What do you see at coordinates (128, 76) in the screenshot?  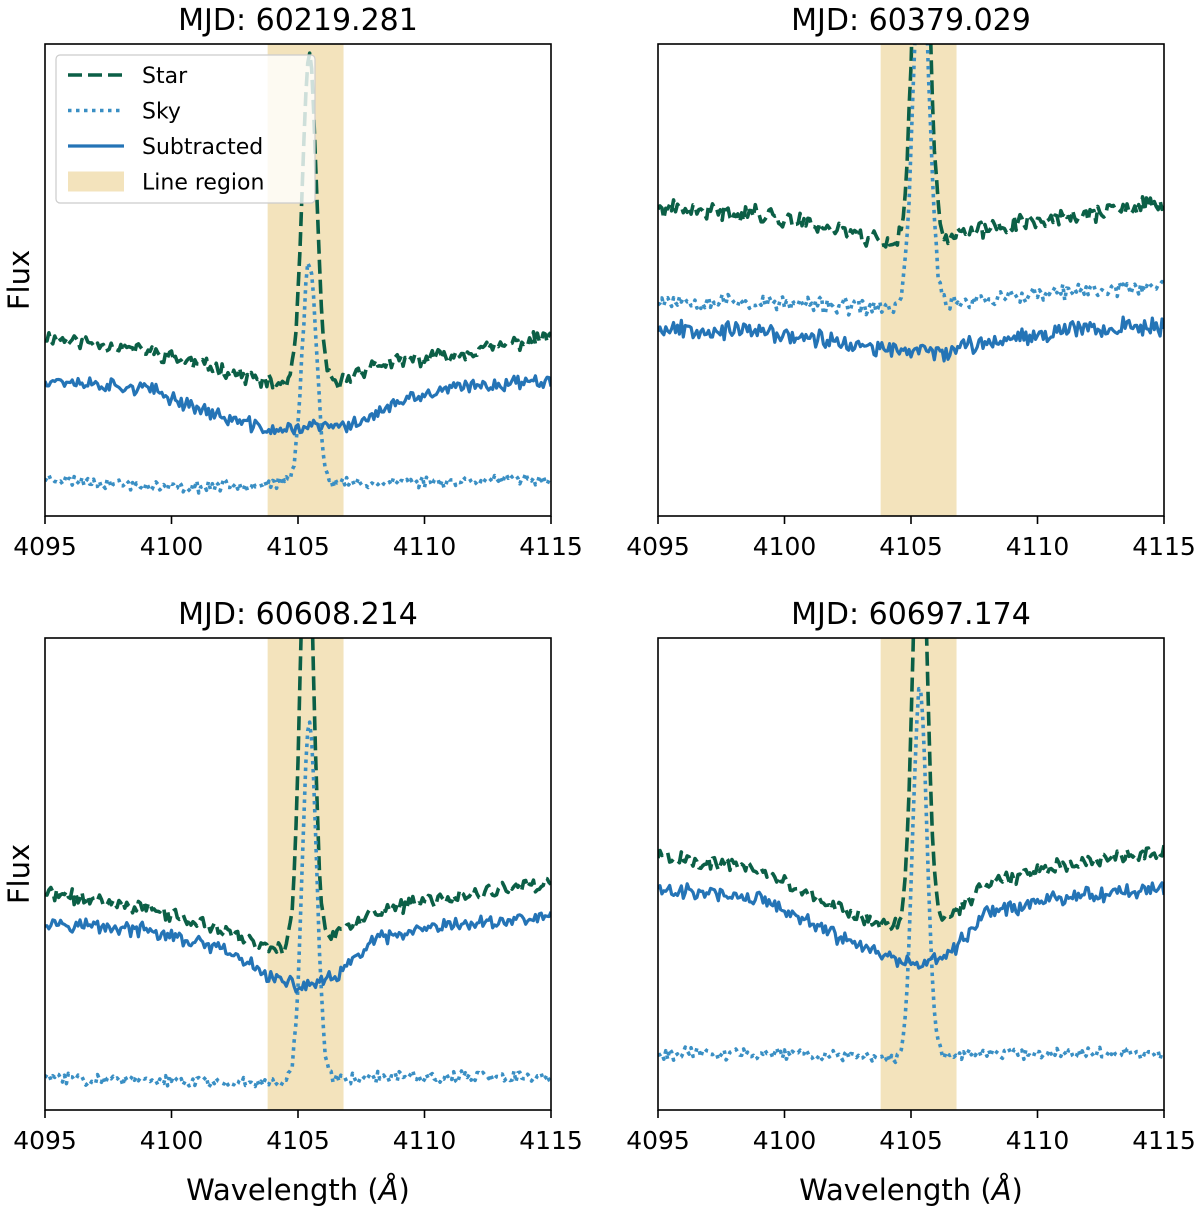 I see `legend-entry: Star` at bounding box center [128, 76].